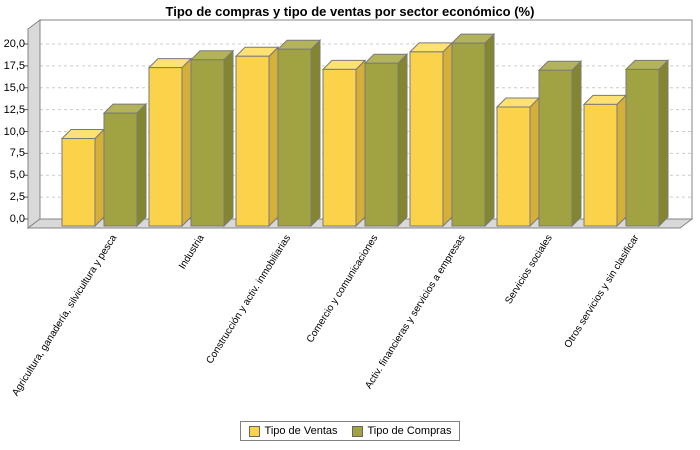 This screenshot has width=700, height=450. I want to click on legend-item-compras: Tipo de Compras, so click(401, 431).